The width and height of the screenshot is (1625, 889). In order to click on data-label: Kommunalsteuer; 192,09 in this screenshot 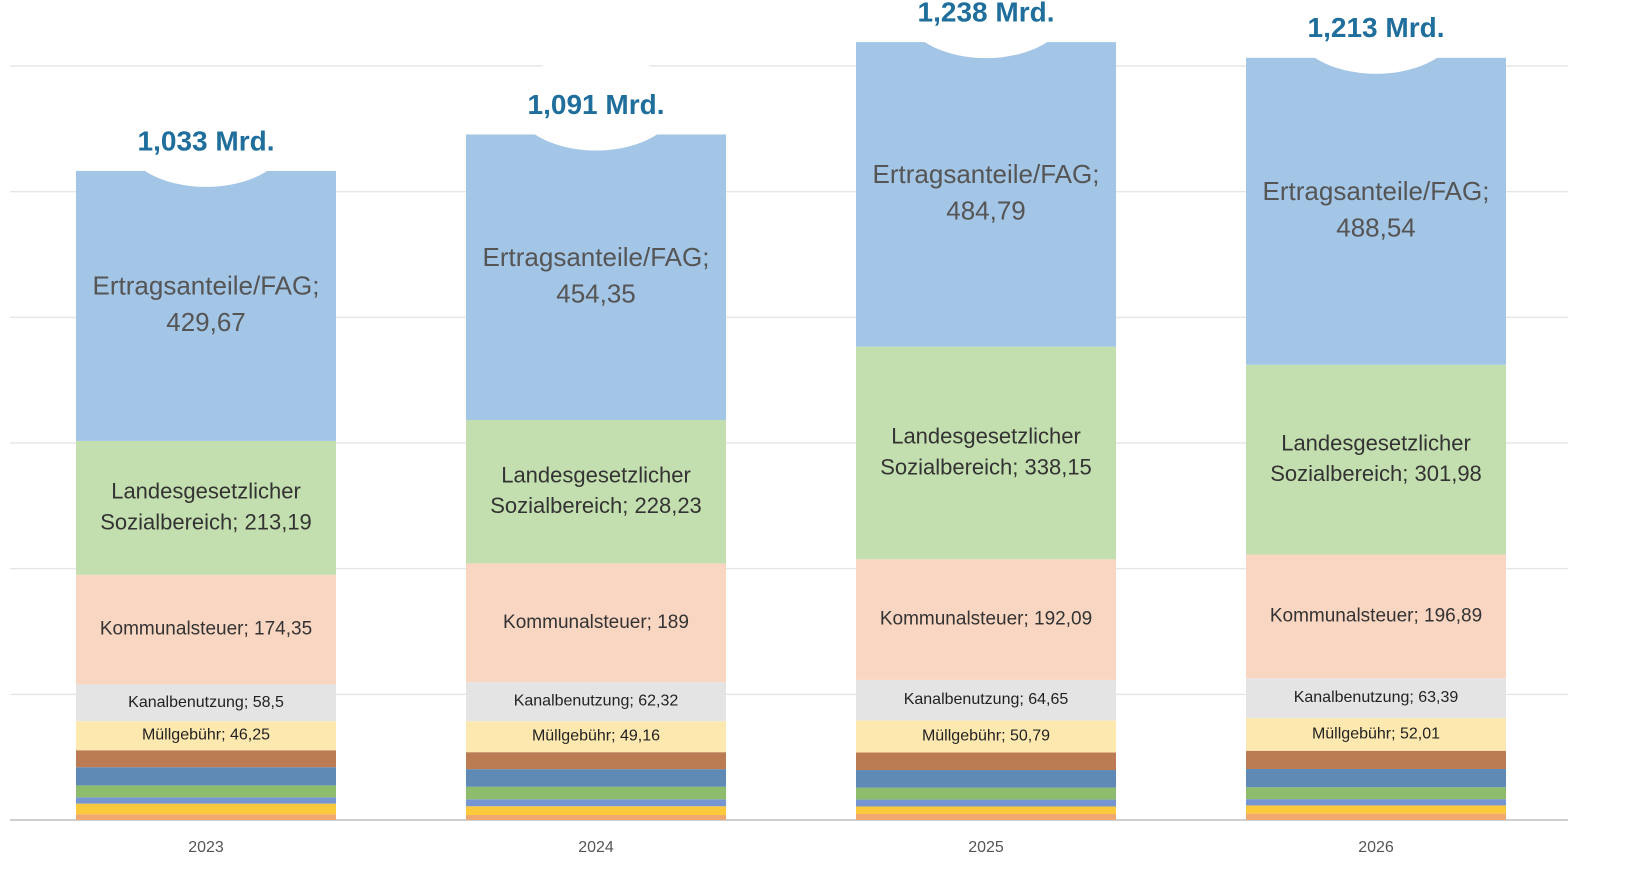, I will do `click(986, 619)`.